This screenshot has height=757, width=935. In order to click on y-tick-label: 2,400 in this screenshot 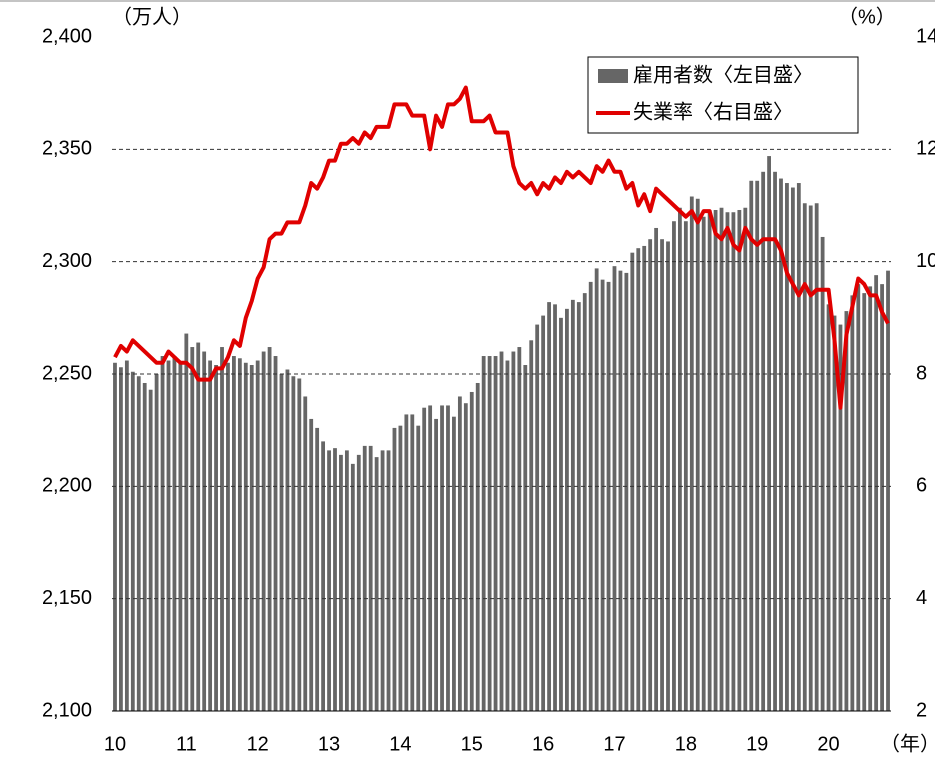, I will do `click(67, 36)`.